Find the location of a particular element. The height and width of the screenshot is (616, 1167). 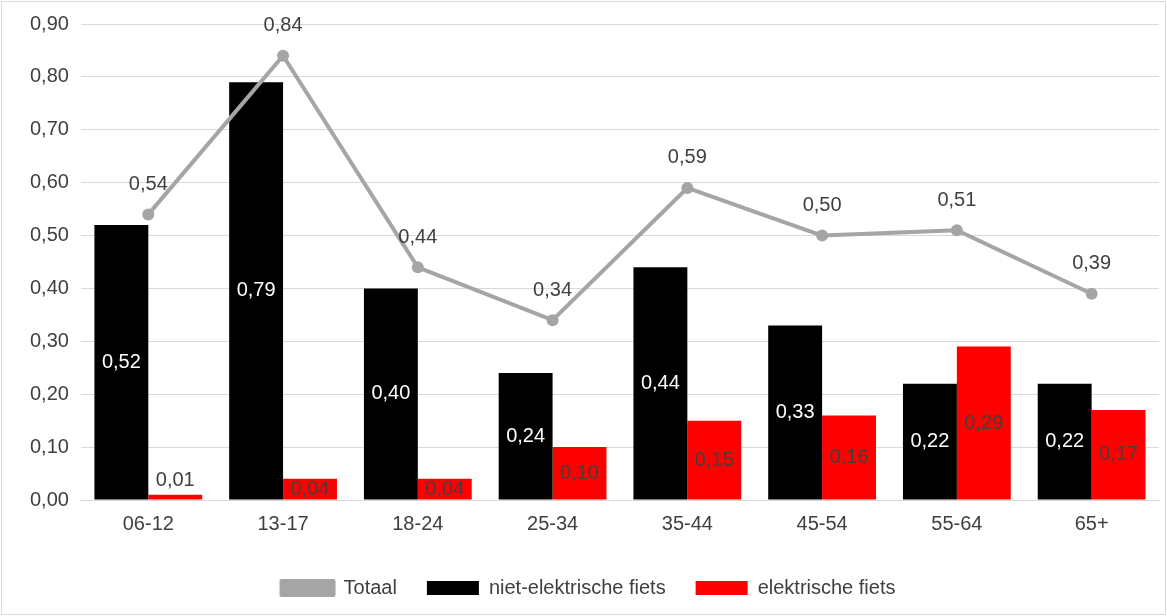

legend-label: niet-elektrische fiets is located at coordinates (577, 586).